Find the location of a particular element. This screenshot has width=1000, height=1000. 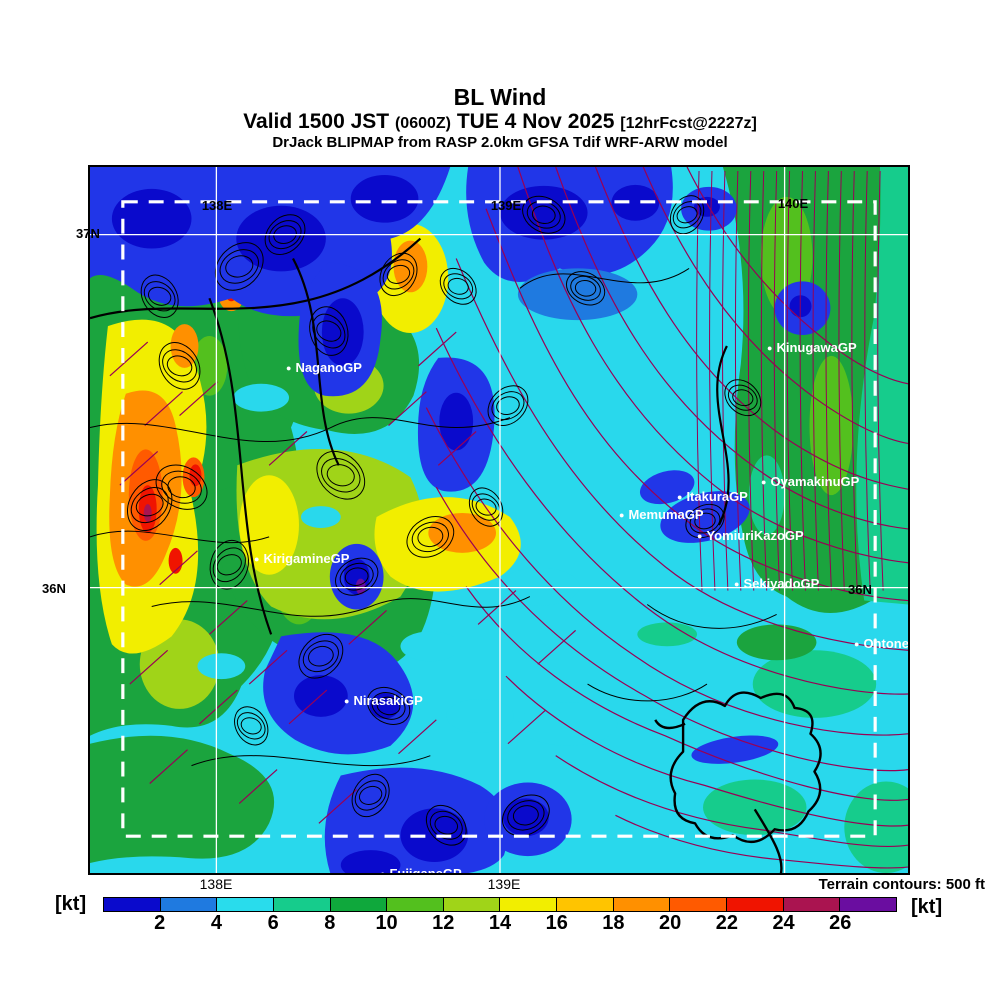

colorbar-tick: 18 is located at coordinates (613, 923).